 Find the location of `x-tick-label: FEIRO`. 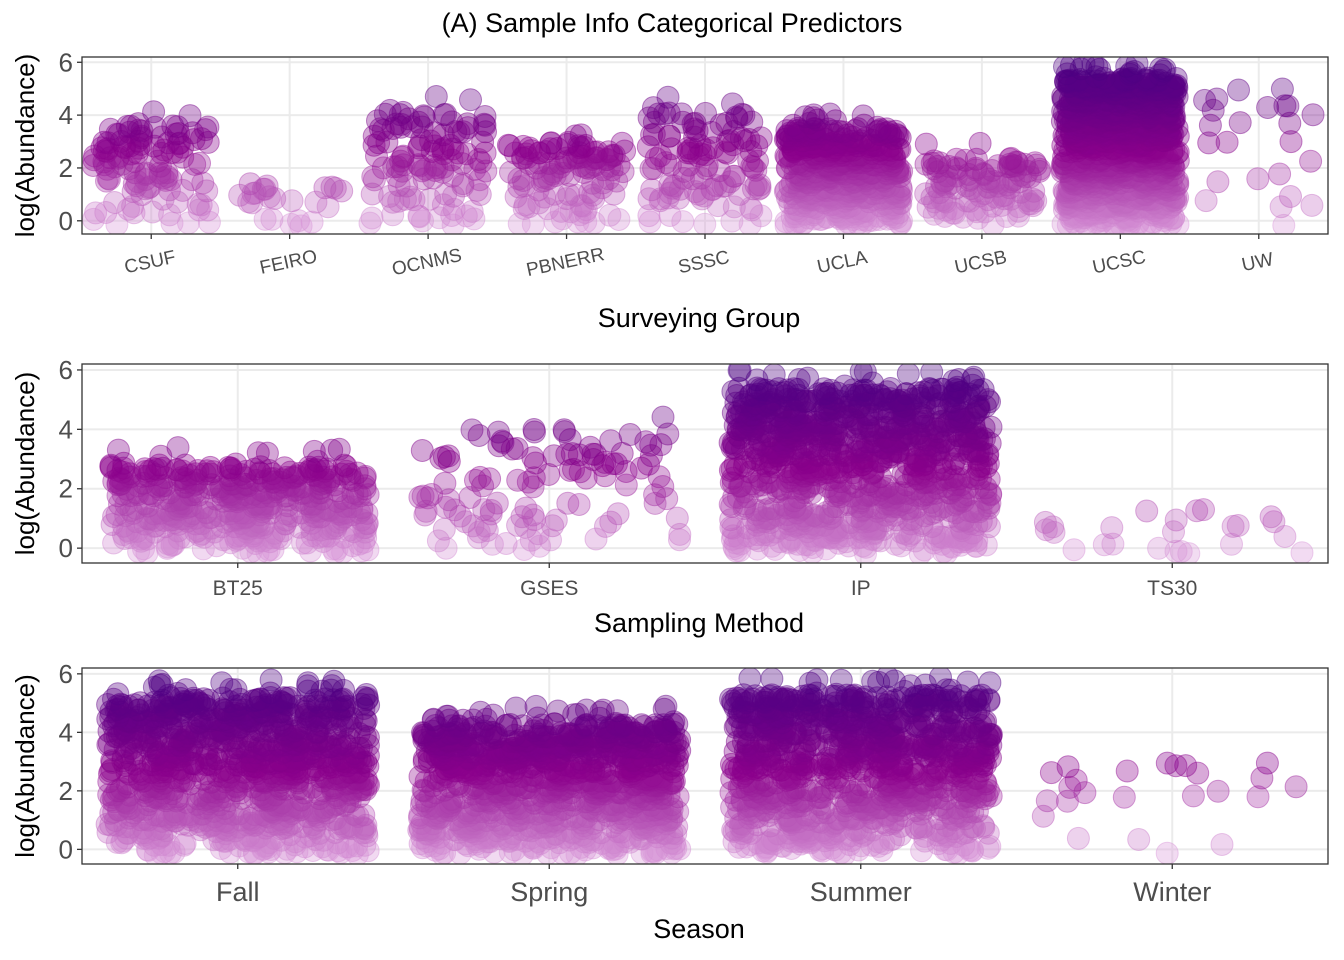

x-tick-label: FEIRO is located at coordinates (288, 262).